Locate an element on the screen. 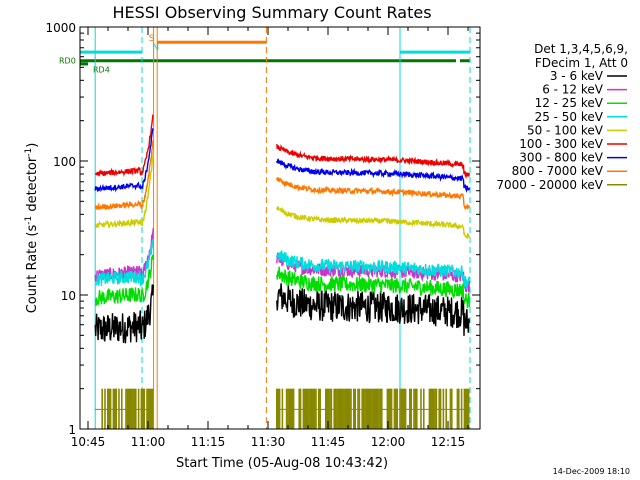  y-tick-label: 1 is located at coordinates (72, 430).